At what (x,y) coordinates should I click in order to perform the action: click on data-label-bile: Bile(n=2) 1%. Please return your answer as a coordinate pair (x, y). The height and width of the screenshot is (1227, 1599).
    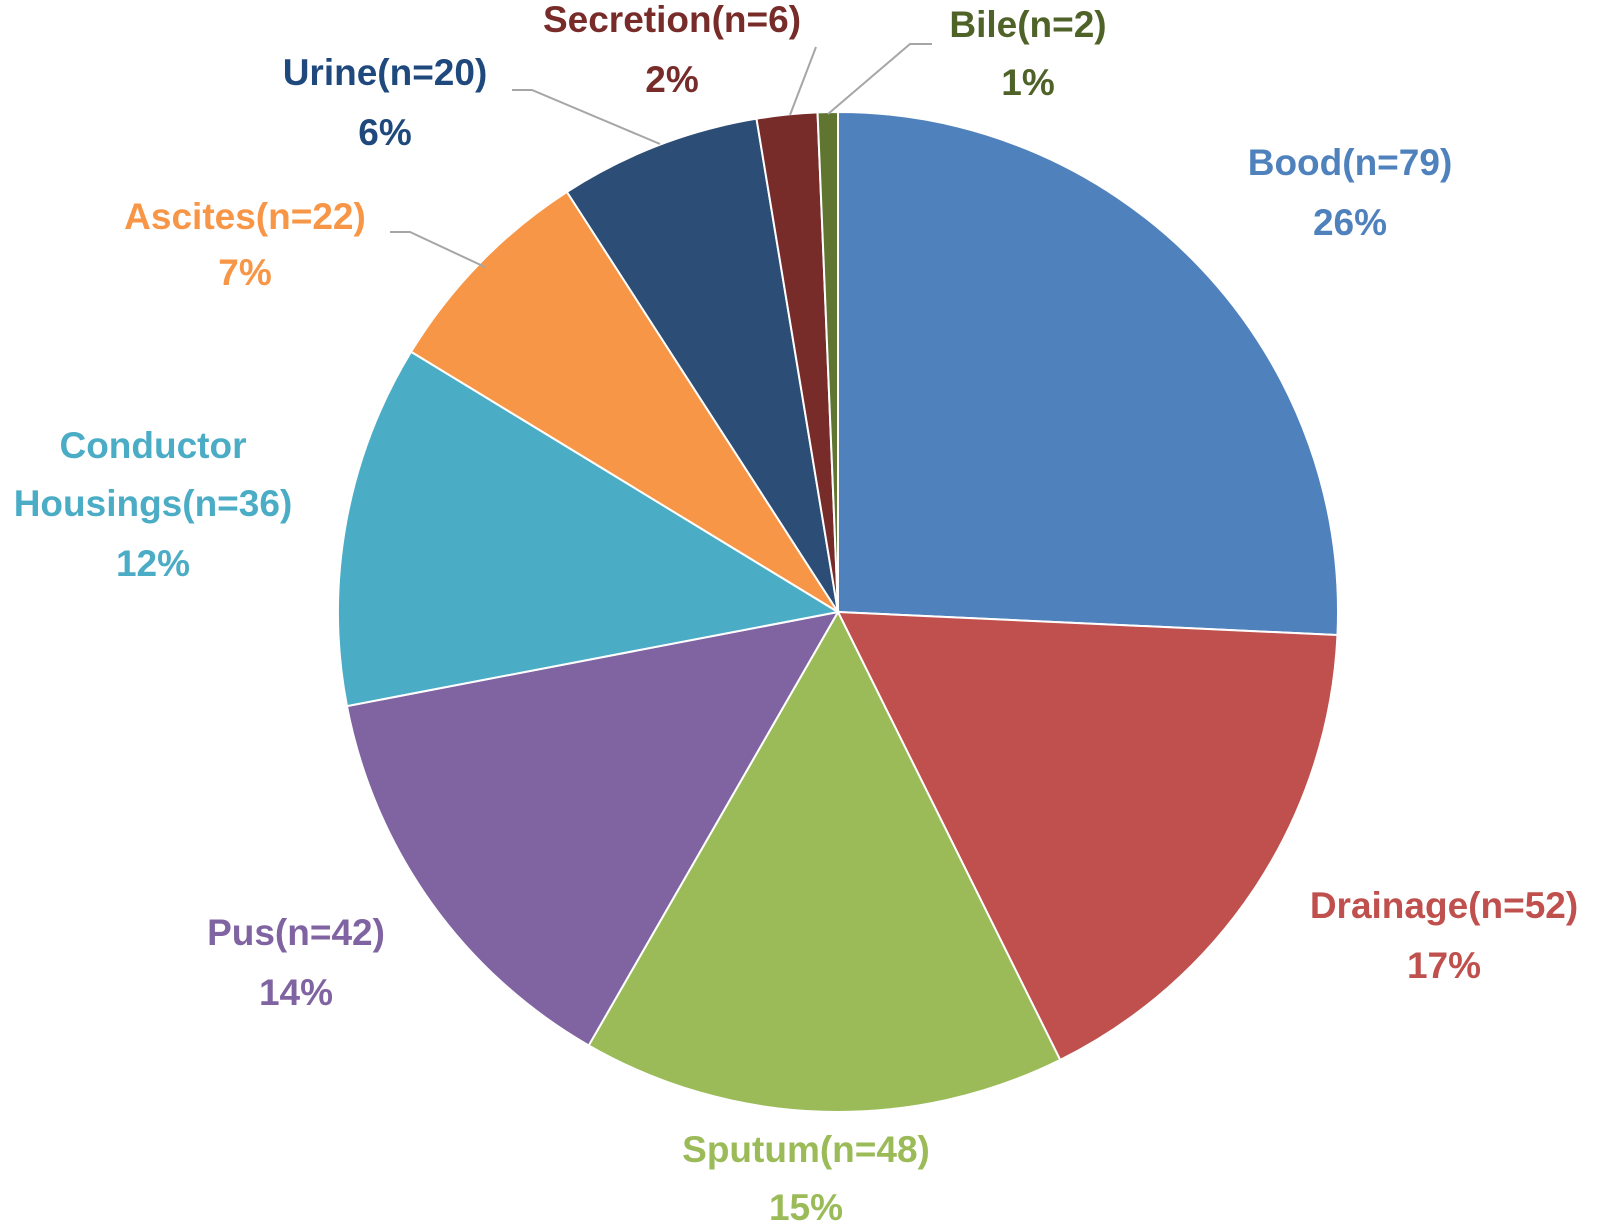
    Looking at the image, I should click on (1027, 53).